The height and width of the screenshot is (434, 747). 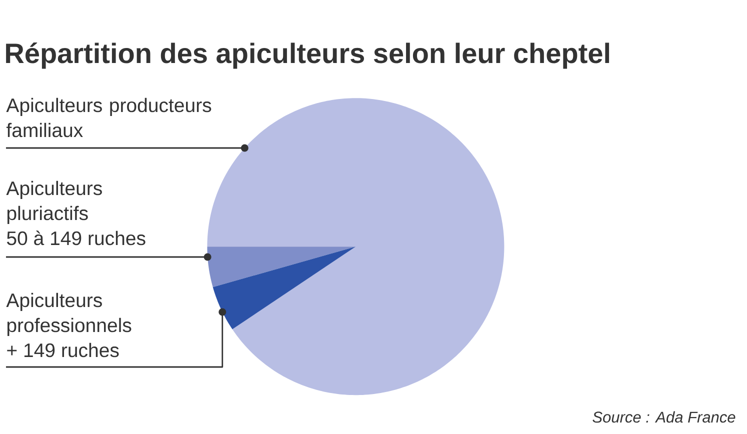 What do you see at coordinates (109, 118) in the screenshot?
I see `slice-label: Apiculteurs producteurs familiaux` at bounding box center [109, 118].